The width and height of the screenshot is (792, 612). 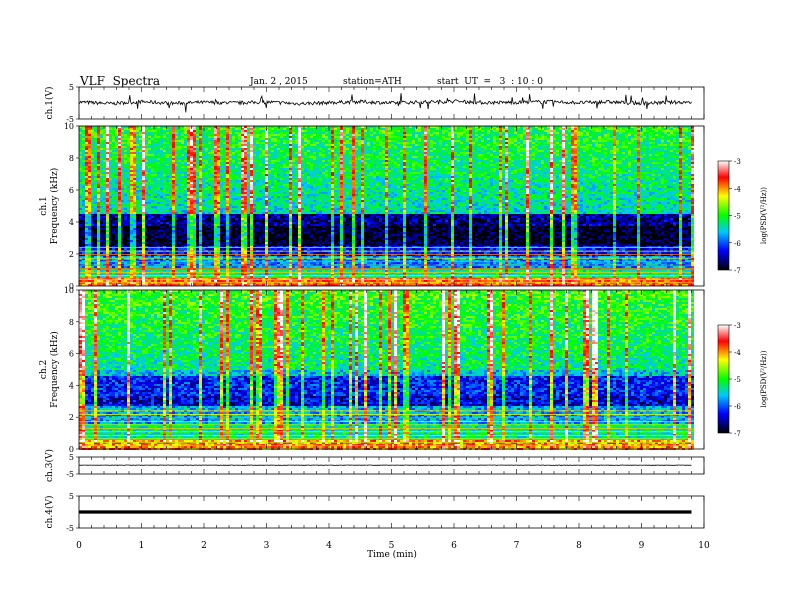 I want to click on ch1-spectrogram-ytick-label: 2, so click(x=71, y=254).